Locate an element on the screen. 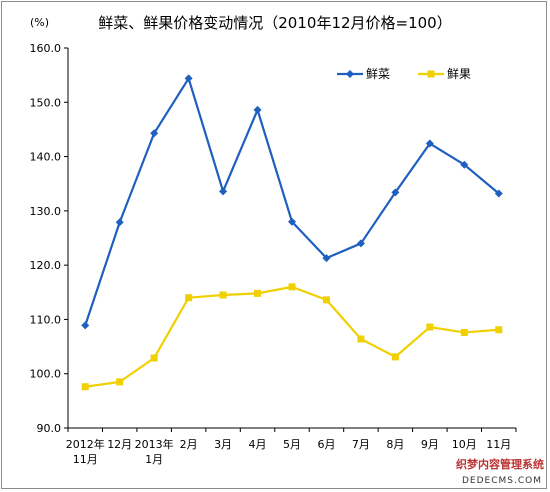 This screenshot has width=550, height=492. y-tick-label: 160.0 is located at coordinates (46, 48).